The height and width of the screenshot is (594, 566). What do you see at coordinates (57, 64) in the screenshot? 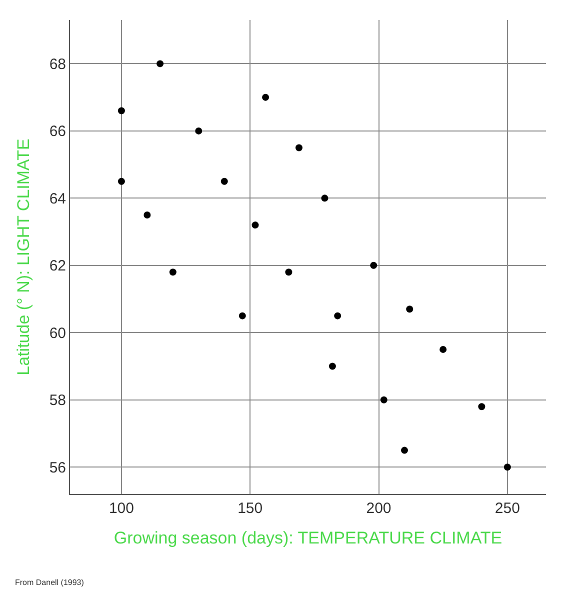
I see `y-tick-label: 68` at bounding box center [57, 64].